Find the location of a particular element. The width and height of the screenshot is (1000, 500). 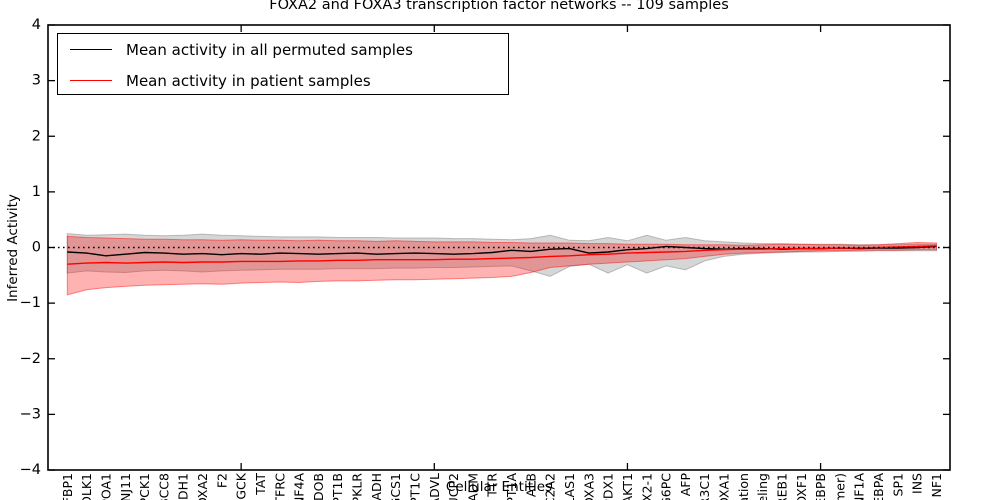

x-tick-label: HMGCS1 is located at coordinates (395, 486).